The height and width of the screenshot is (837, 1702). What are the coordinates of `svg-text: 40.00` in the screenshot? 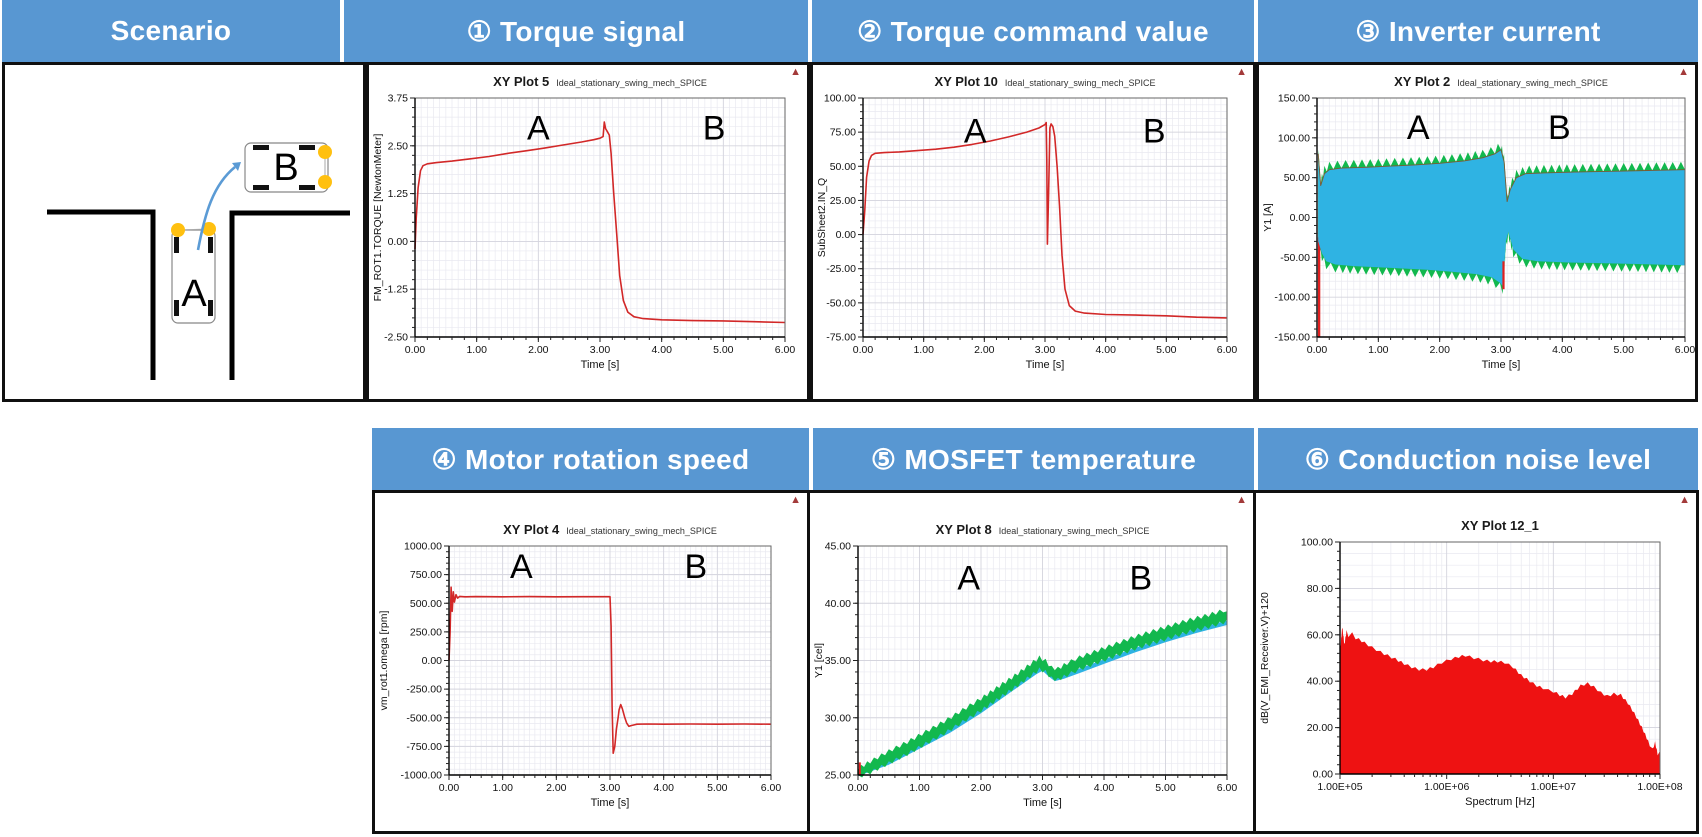 It's located at (1320, 682).